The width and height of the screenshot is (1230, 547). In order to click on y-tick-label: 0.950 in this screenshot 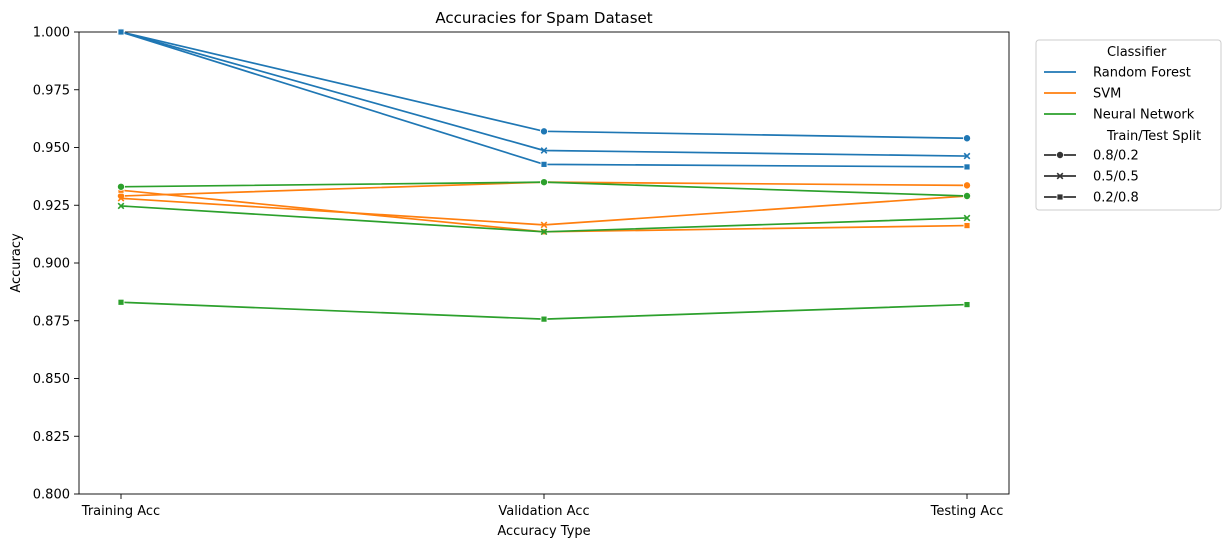, I will do `click(51, 148)`.